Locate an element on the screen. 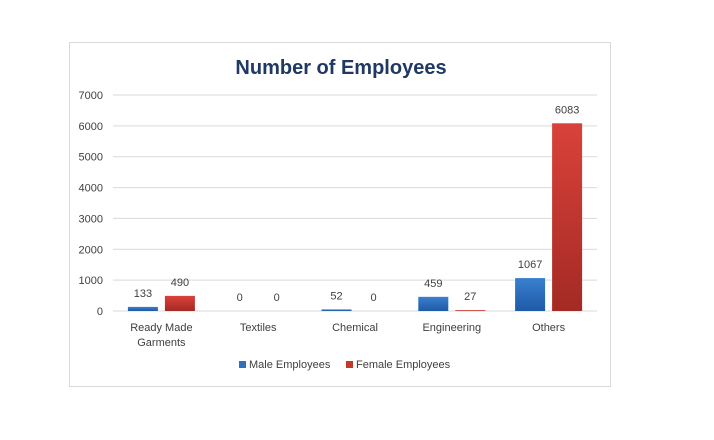  y-tick-label: 5000 is located at coordinates (91, 158).